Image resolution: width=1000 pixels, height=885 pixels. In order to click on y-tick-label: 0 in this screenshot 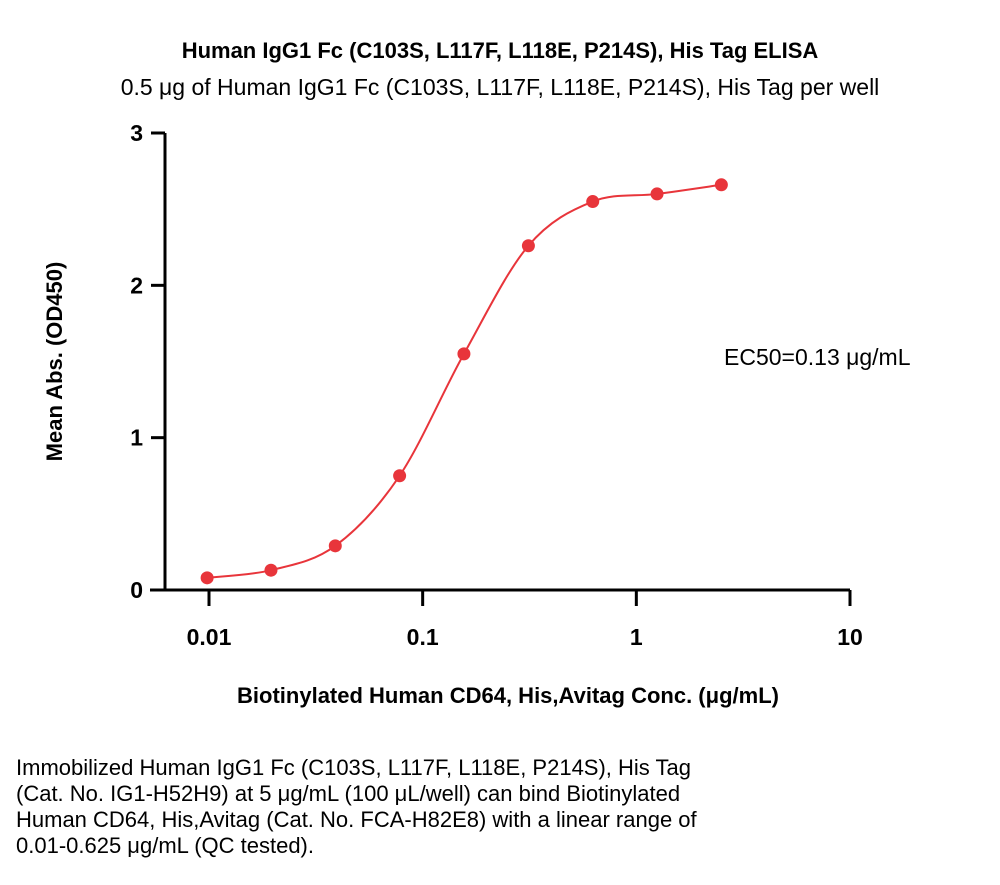, I will do `click(136, 590)`.